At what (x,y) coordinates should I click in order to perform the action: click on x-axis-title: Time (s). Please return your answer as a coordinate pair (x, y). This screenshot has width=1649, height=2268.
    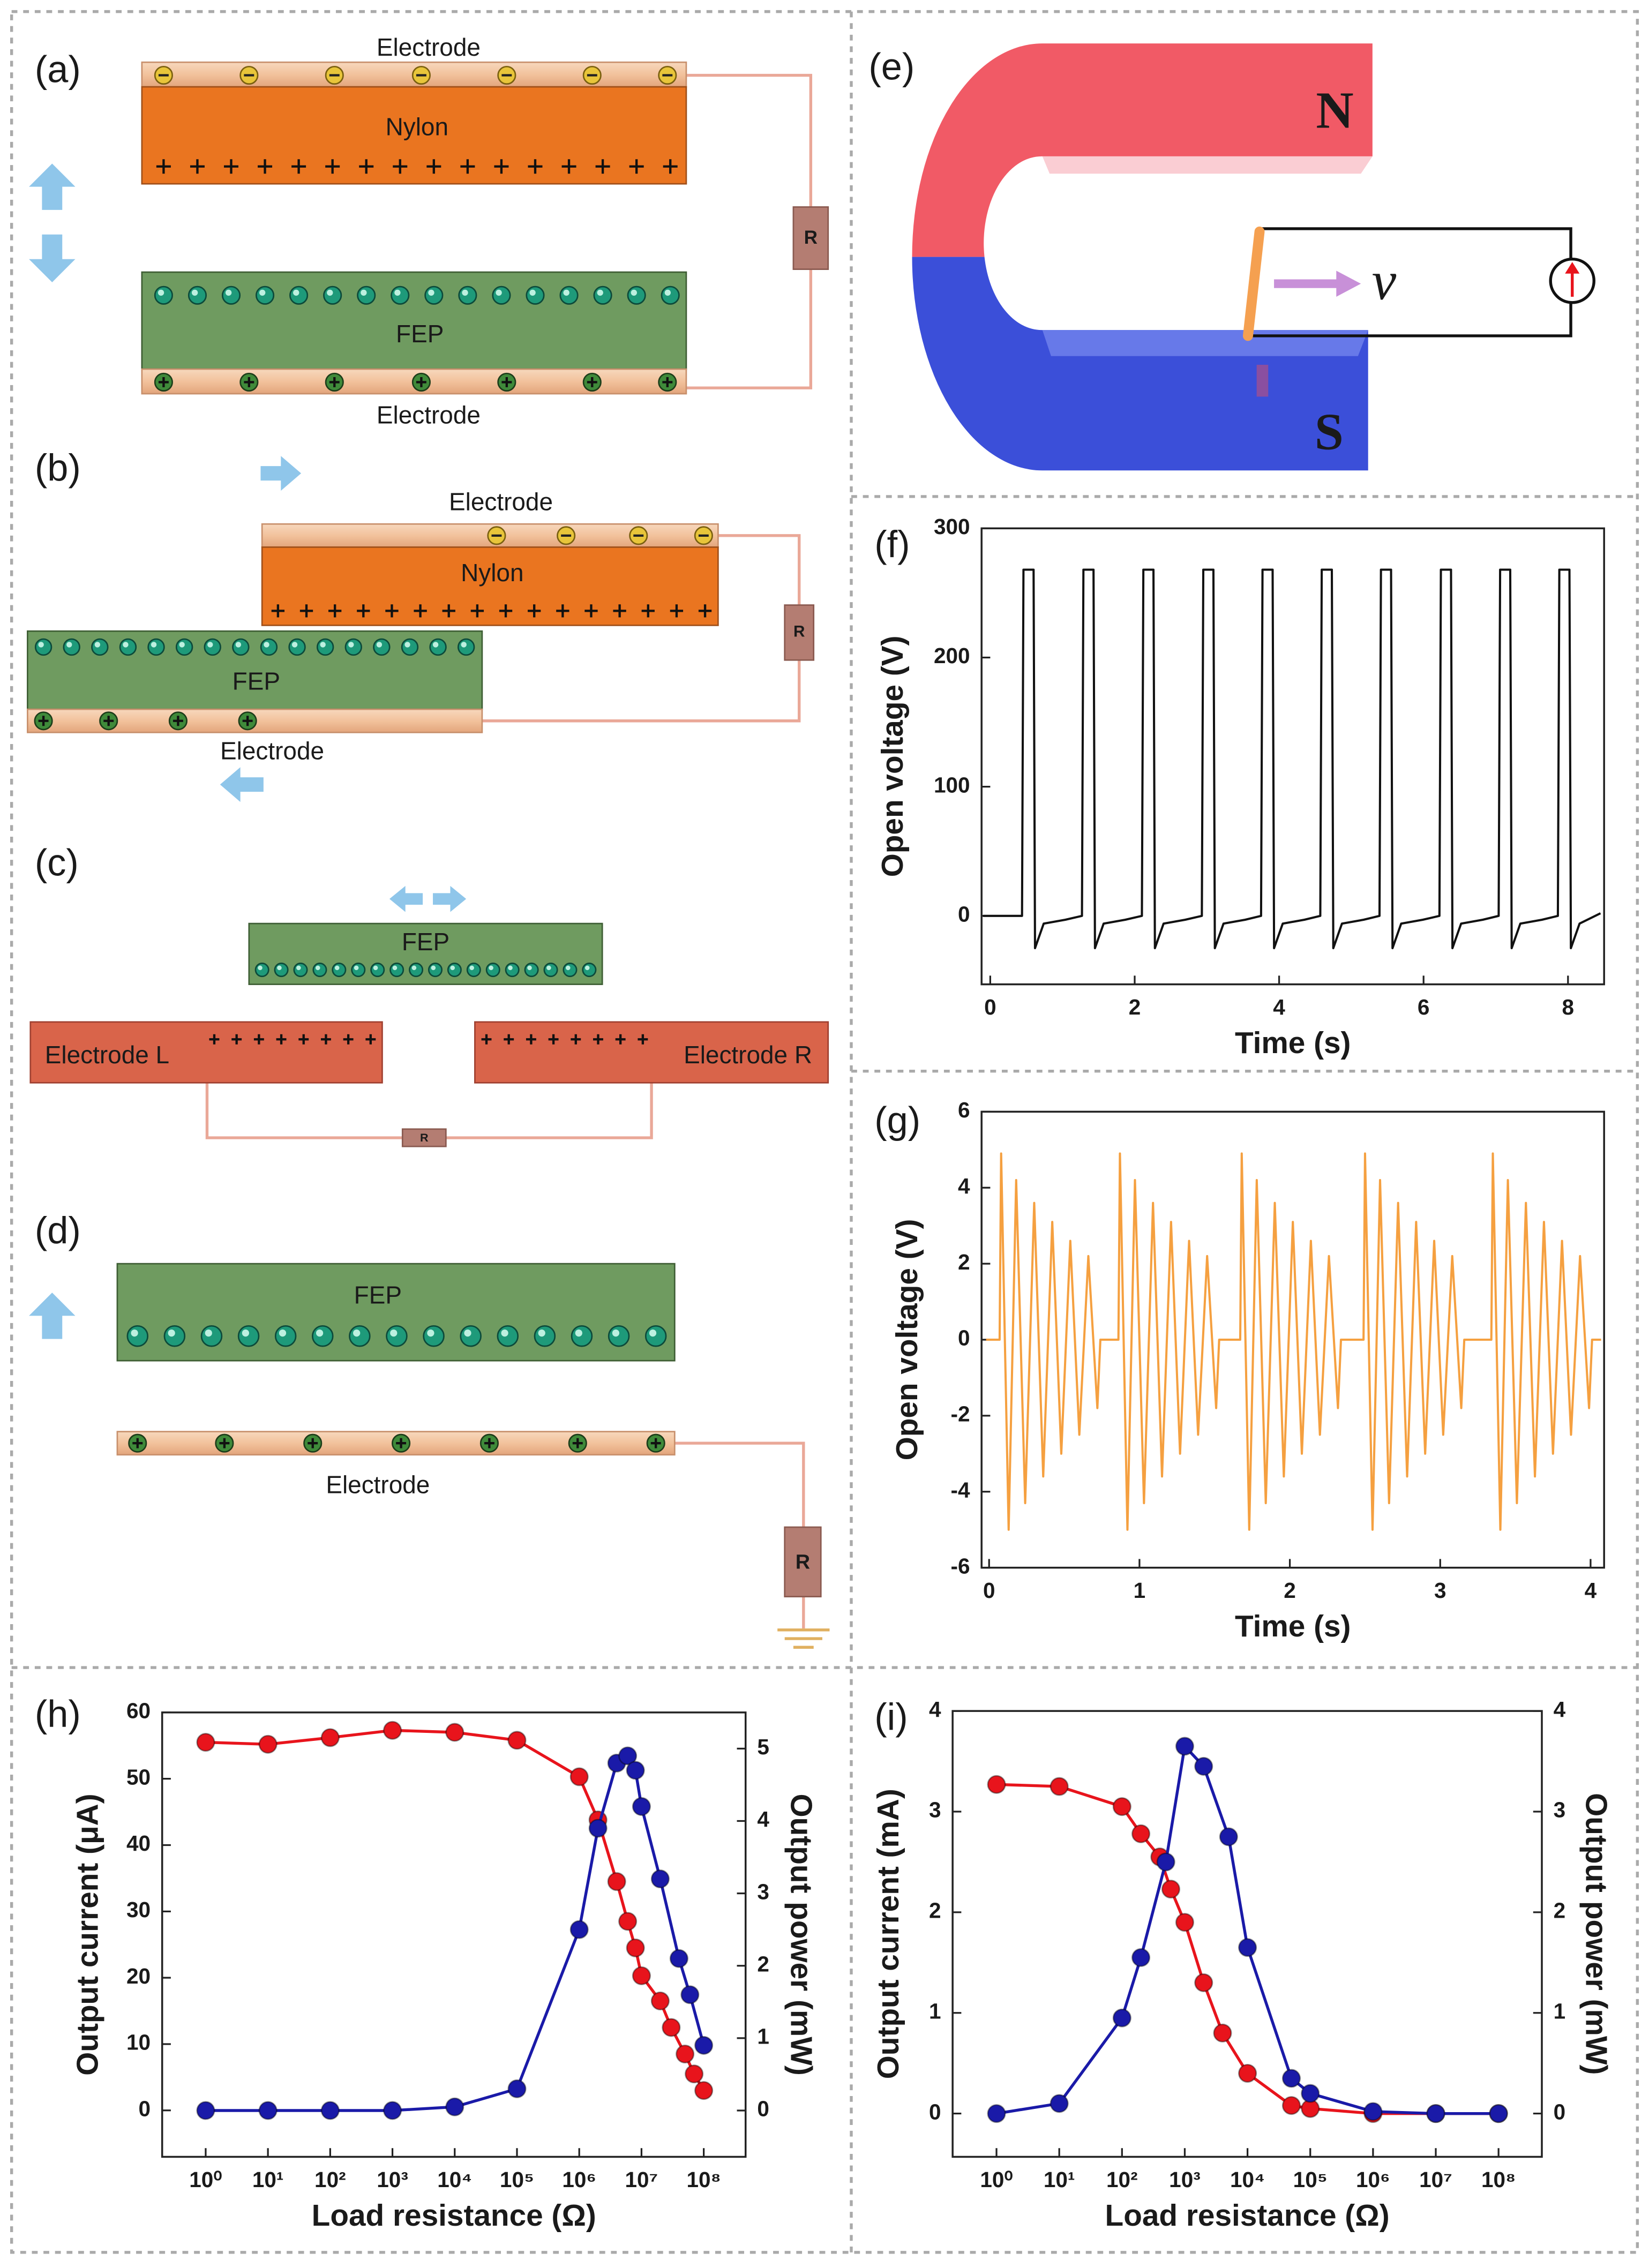
    Looking at the image, I should click on (1293, 1626).